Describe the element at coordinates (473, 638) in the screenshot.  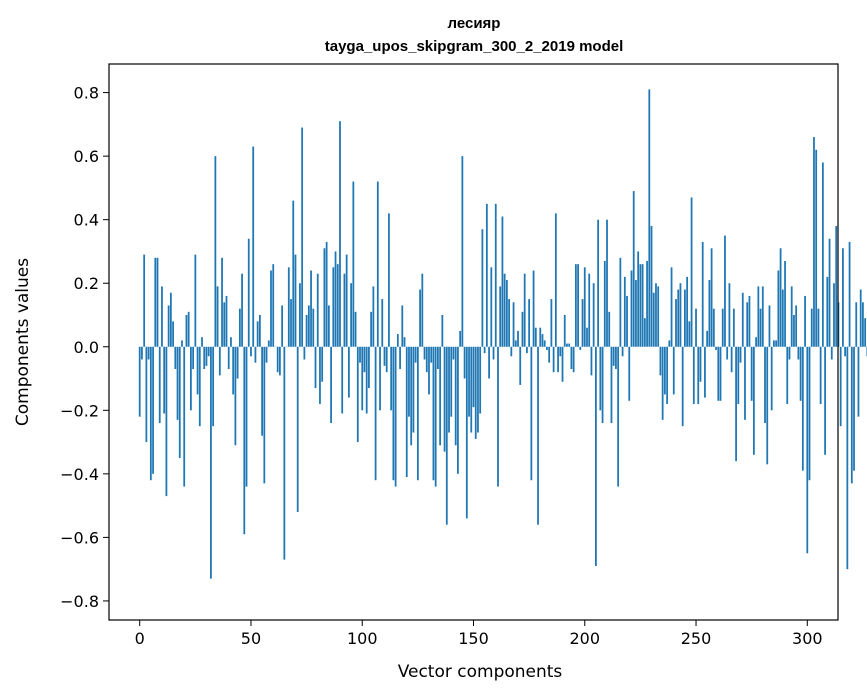
I see `x-tick-label: 150` at that location.